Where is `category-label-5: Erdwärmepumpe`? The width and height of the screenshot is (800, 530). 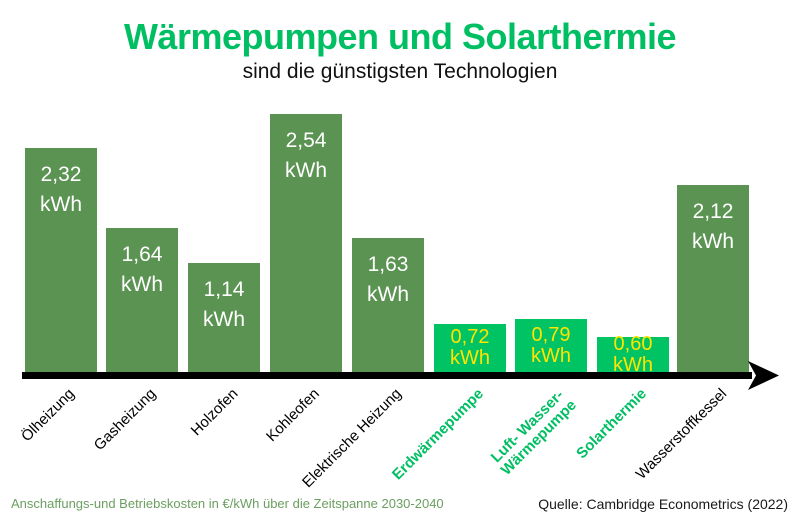 category-label-5: Erdwärmepumpe is located at coordinates (438, 434).